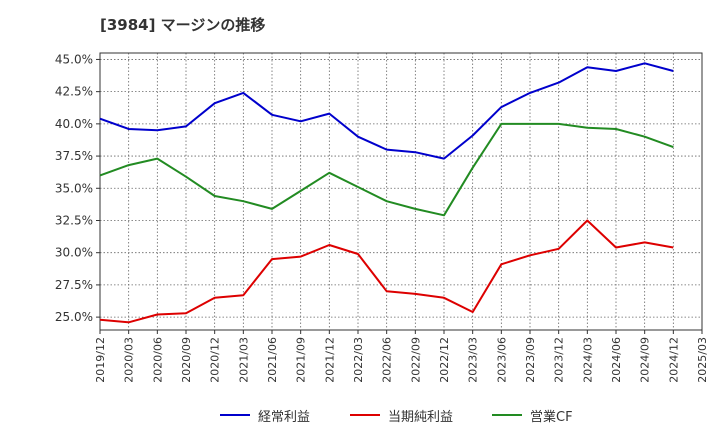  I want to click on y-tick-label: 45.0%, so click(74, 59).